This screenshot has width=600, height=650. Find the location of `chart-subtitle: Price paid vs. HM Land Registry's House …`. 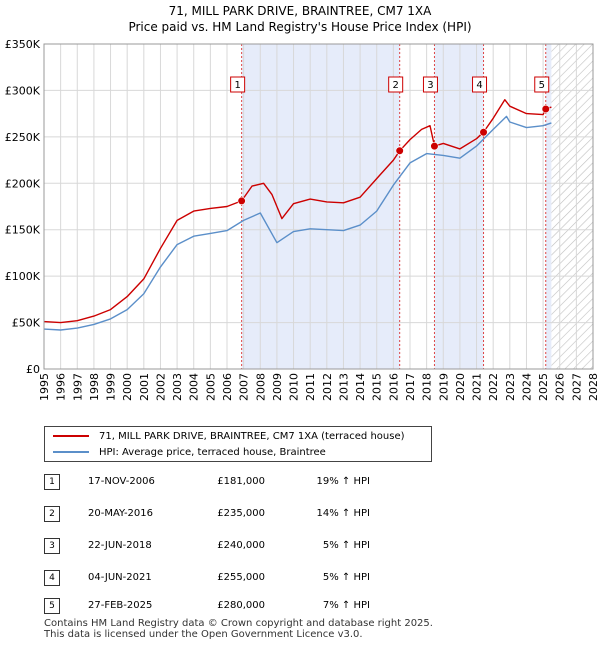

chart-subtitle: Price paid vs. HM Land Registry's House … is located at coordinates (299, 27).